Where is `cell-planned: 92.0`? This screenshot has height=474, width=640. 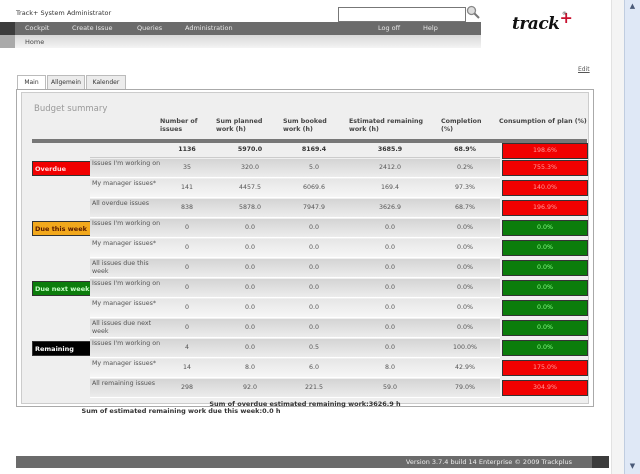 cell-planned: 92.0 is located at coordinates (250, 387).